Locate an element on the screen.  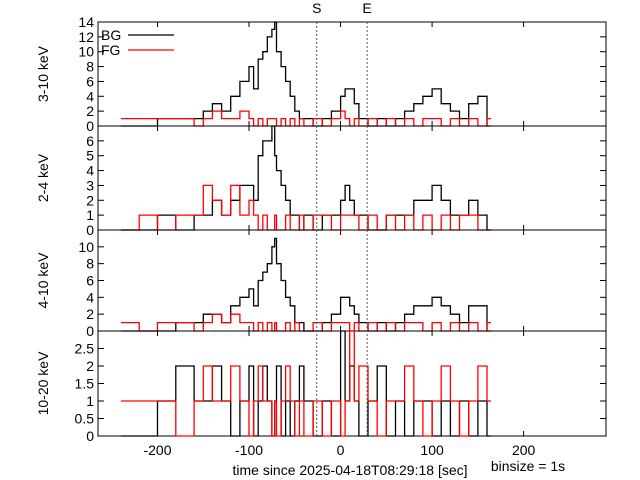
y-axis-label: 2-4 keV is located at coordinates (43, 177).